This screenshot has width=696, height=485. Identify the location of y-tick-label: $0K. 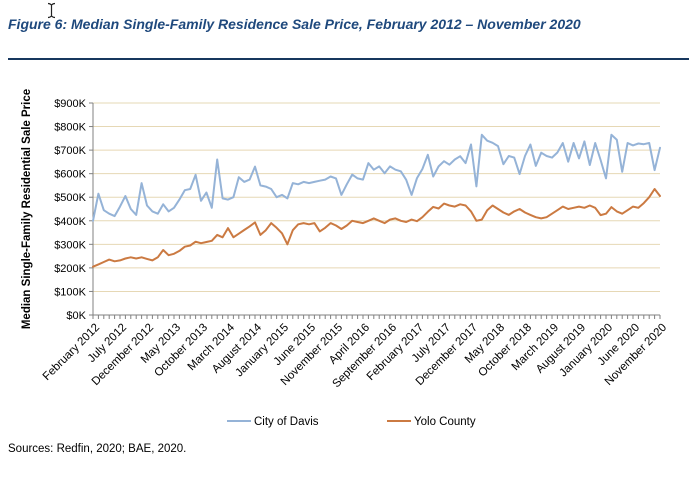
(76, 316).